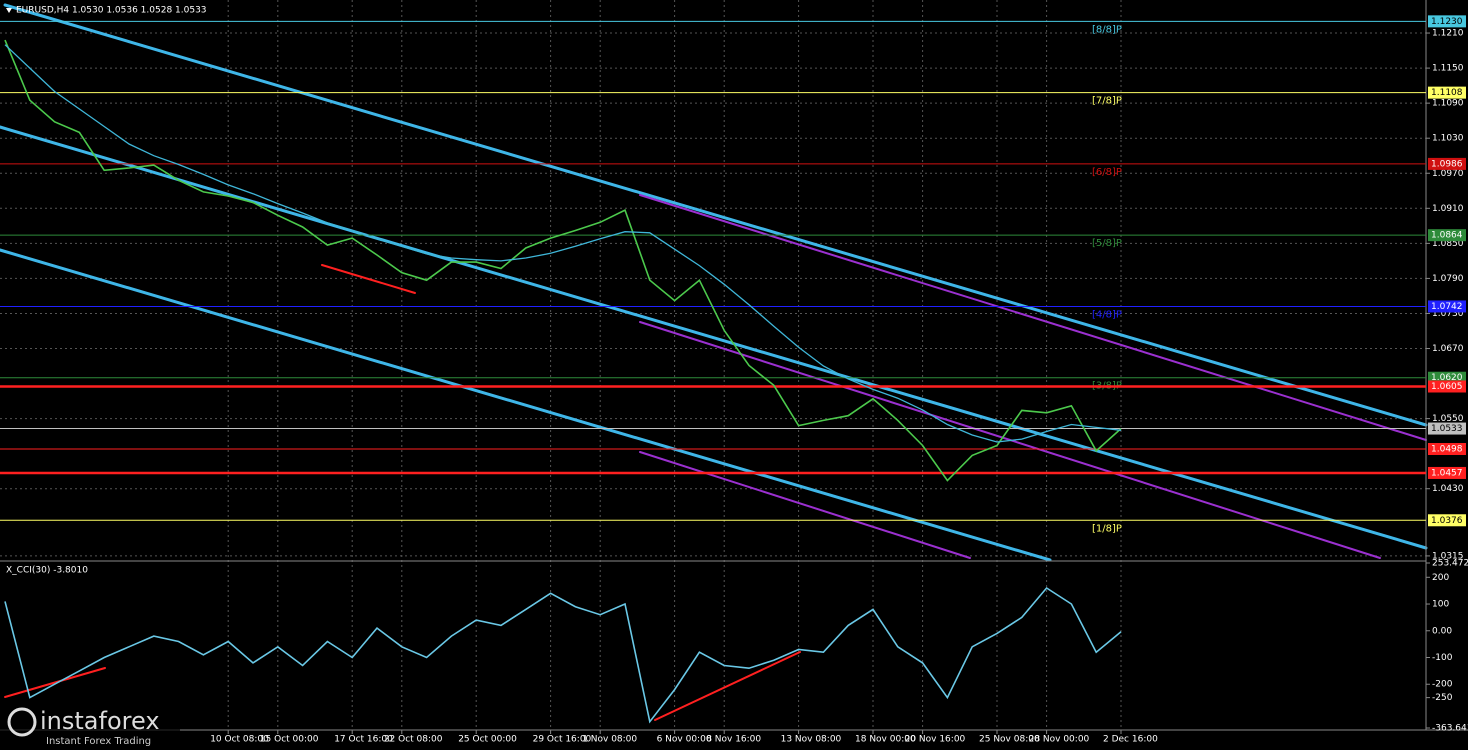 Image resolution: width=1468 pixels, height=750 pixels. What do you see at coordinates (98, 741) in the screenshot?
I see `logo-tagline: Instant Forex Trading` at bounding box center [98, 741].